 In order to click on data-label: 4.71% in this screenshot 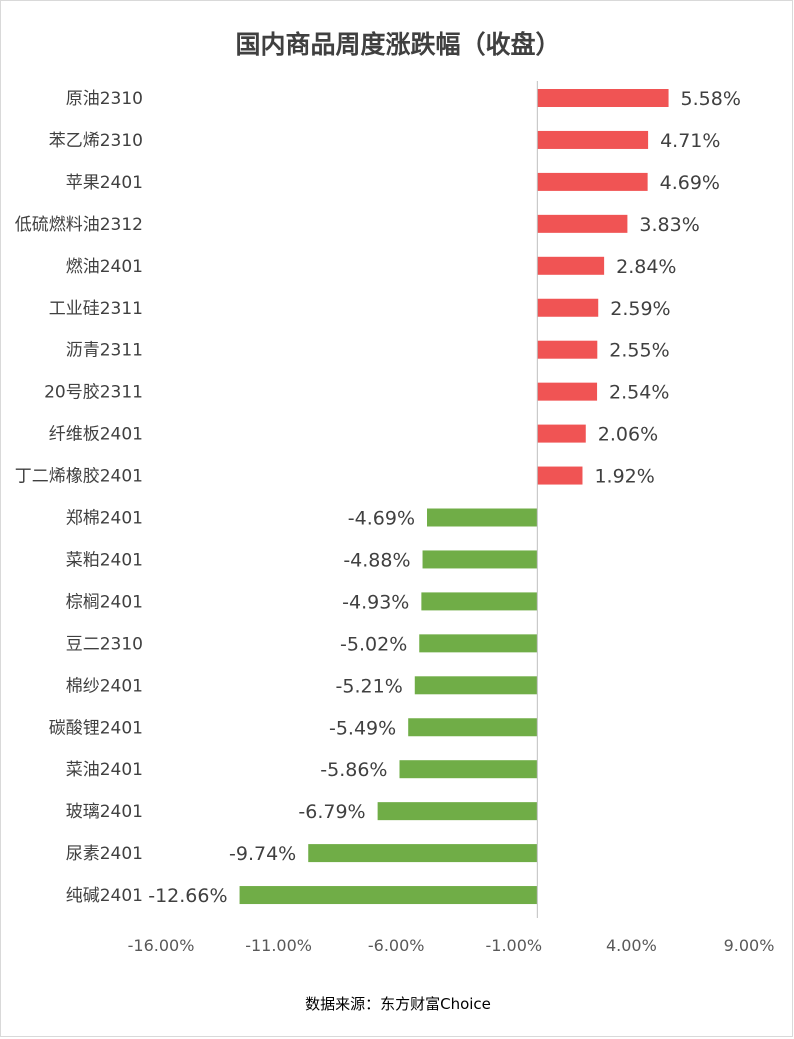, I will do `click(690, 141)`.